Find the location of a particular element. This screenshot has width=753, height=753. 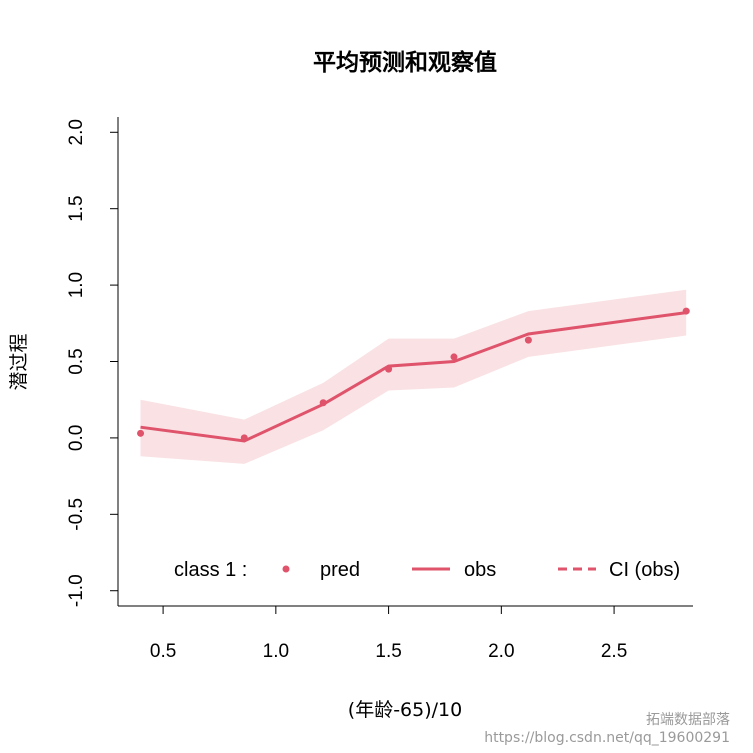

x-tick-label: 1.0 is located at coordinates (276, 651).